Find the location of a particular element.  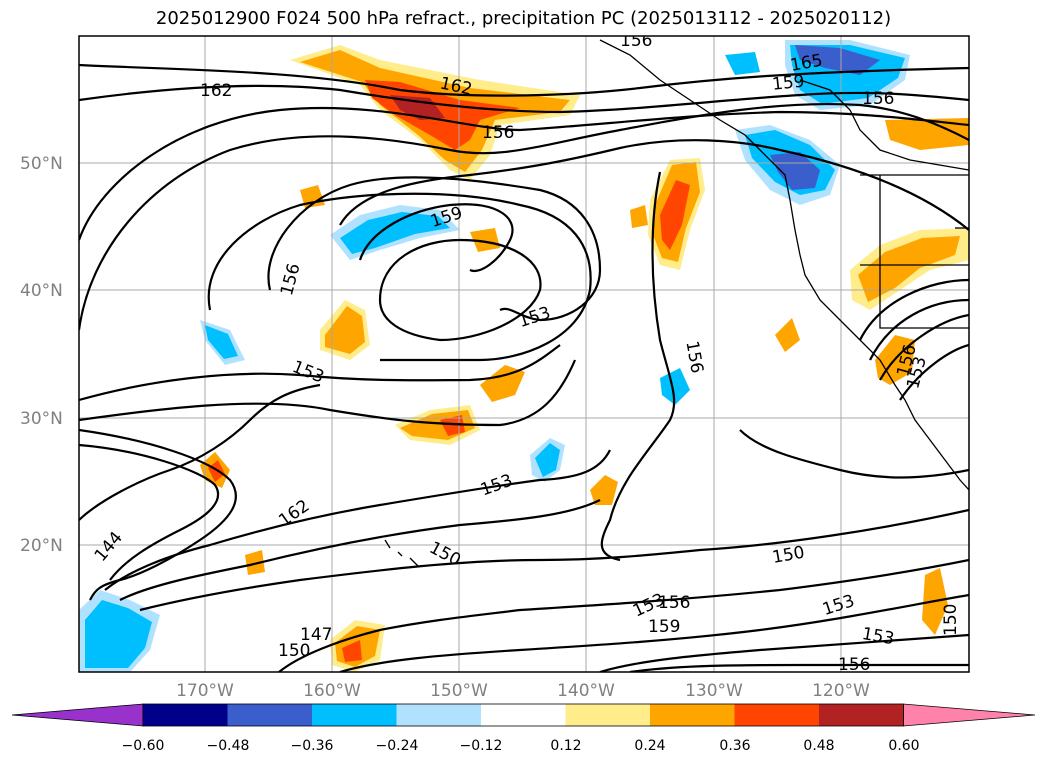

lon-label: 120°W is located at coordinates (841, 691).